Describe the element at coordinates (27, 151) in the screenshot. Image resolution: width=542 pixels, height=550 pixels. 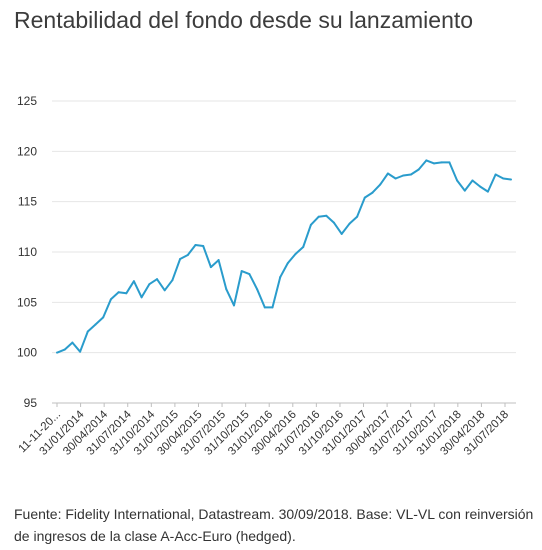
I see `y-tick-label: 120` at that location.